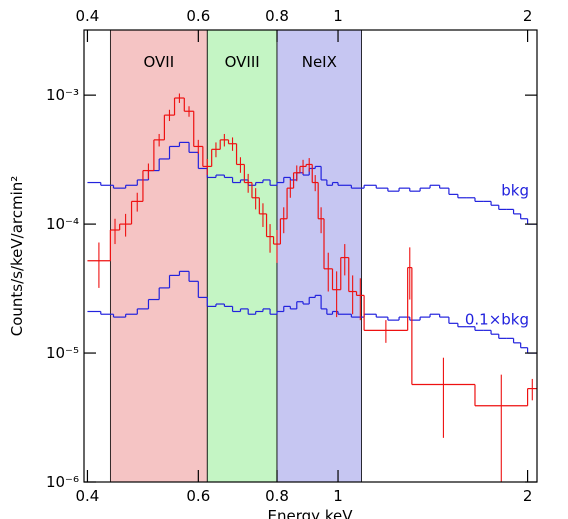 Image resolution: width=568 pixels, height=519 pixels. I want to click on series-label: bkg, so click(515, 190).